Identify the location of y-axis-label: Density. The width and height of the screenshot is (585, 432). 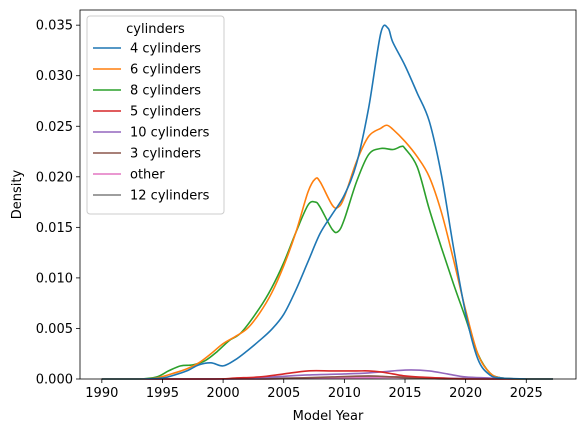
(17, 194).